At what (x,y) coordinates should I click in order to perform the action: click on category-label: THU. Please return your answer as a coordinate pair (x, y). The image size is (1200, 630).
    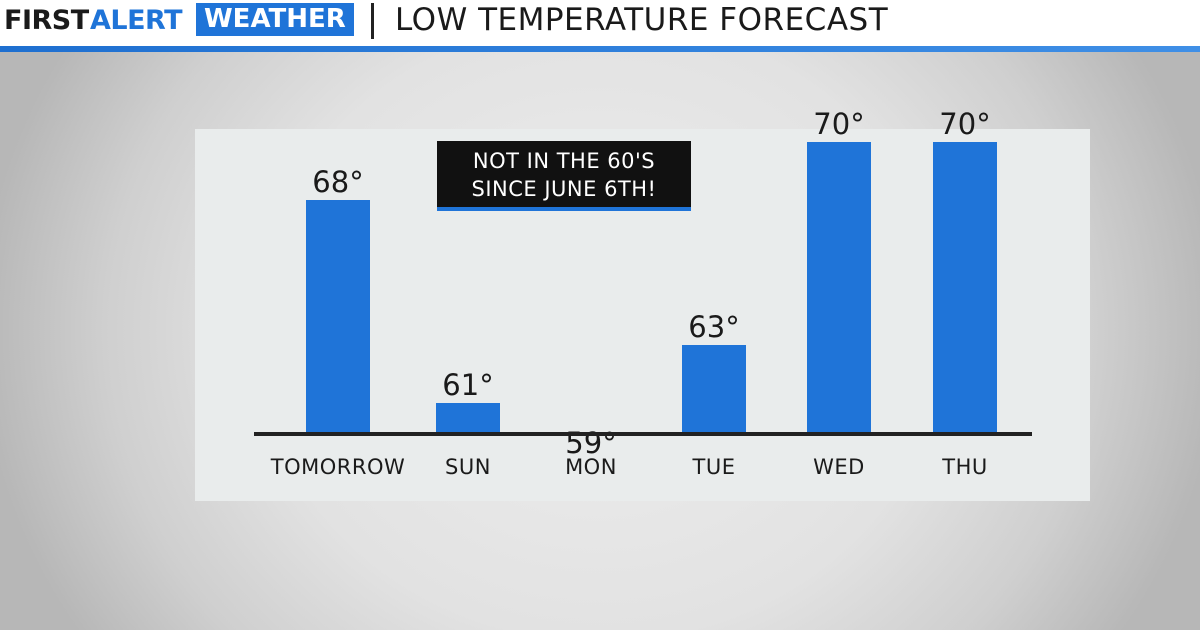
    Looking at the image, I should click on (964, 467).